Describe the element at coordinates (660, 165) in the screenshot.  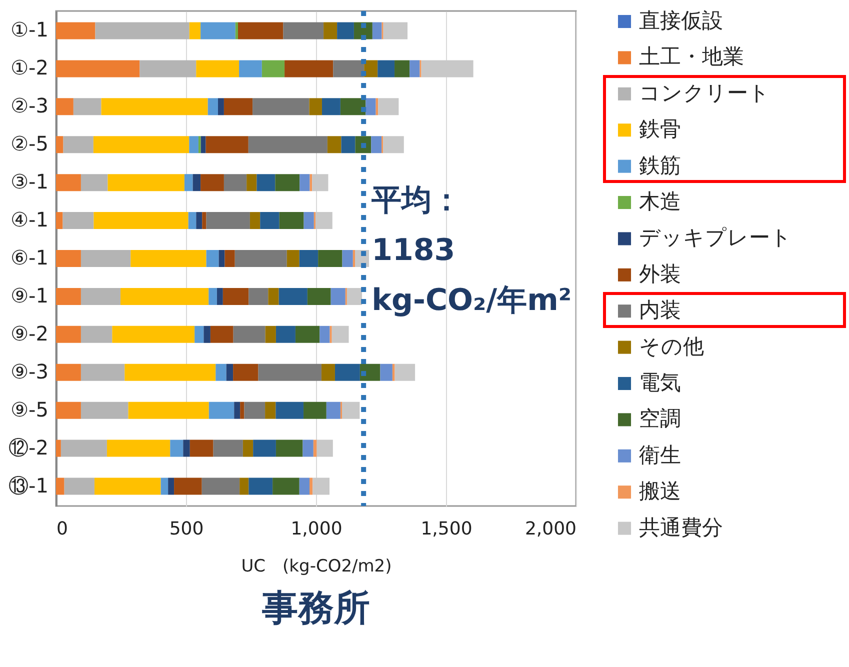
I see `legend-label: 鉄筋` at that location.